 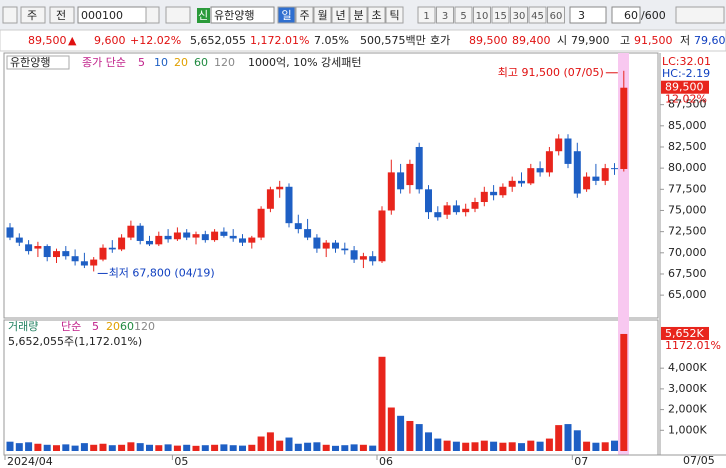 I want to click on y-tick-label: 85,000, so click(x=687, y=125).